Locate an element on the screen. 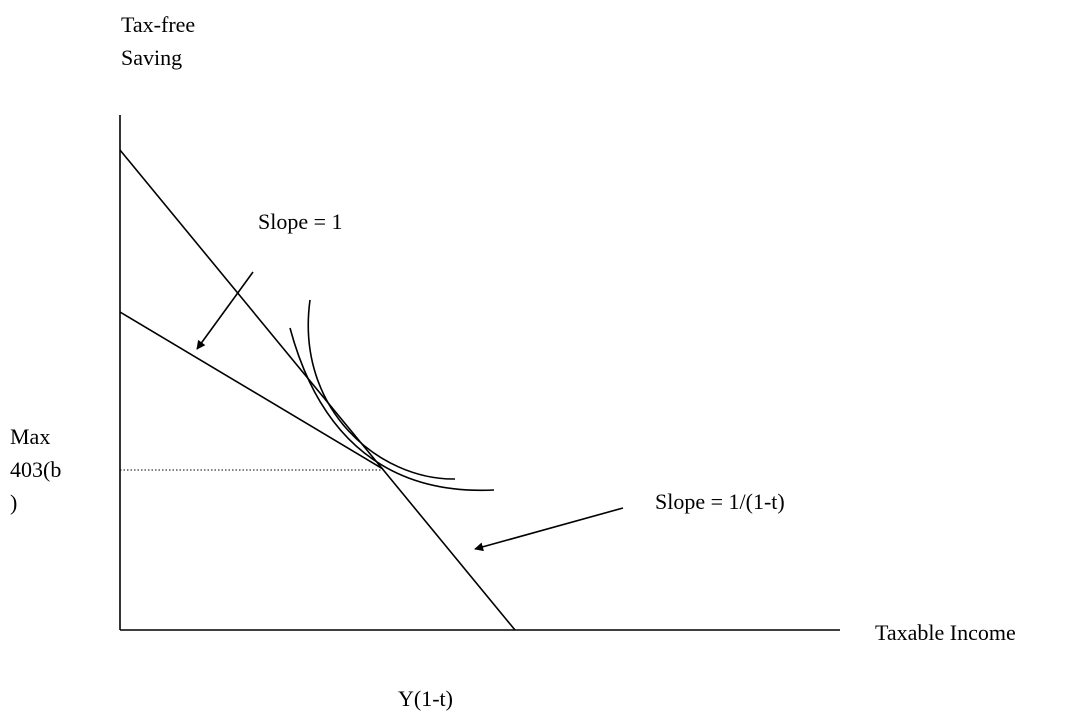  x-axis-label: Taxable Income is located at coordinates (945, 632).